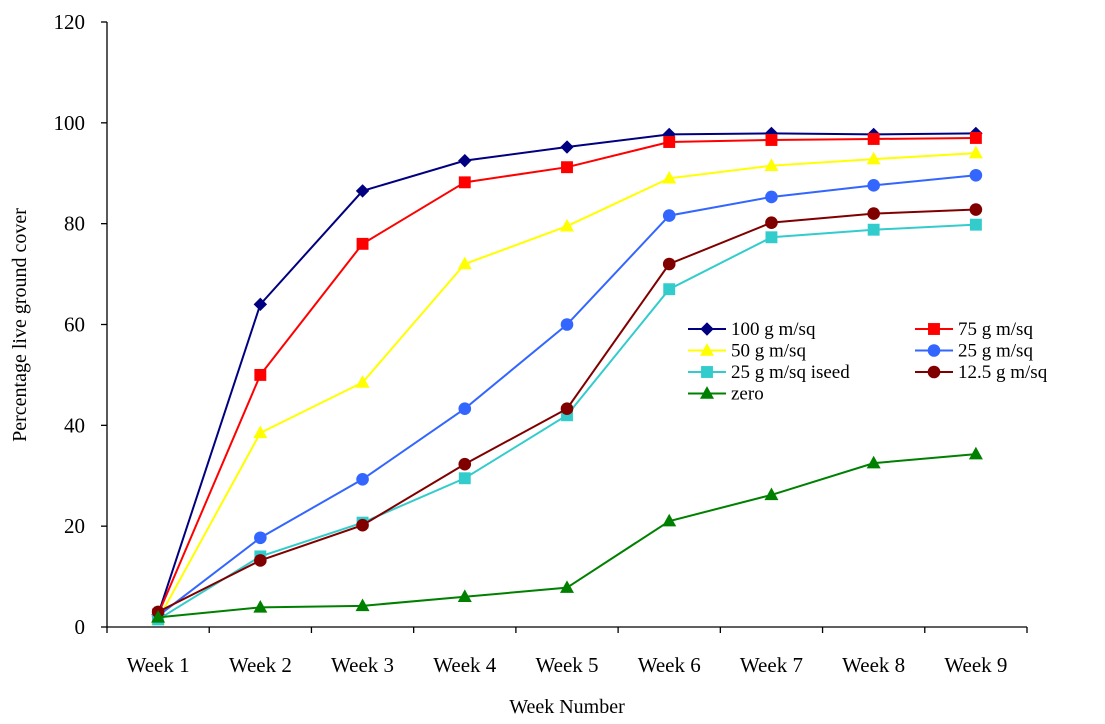  What do you see at coordinates (1003, 372) in the screenshot?
I see `legend-label: 12.5 g m/sq` at bounding box center [1003, 372].